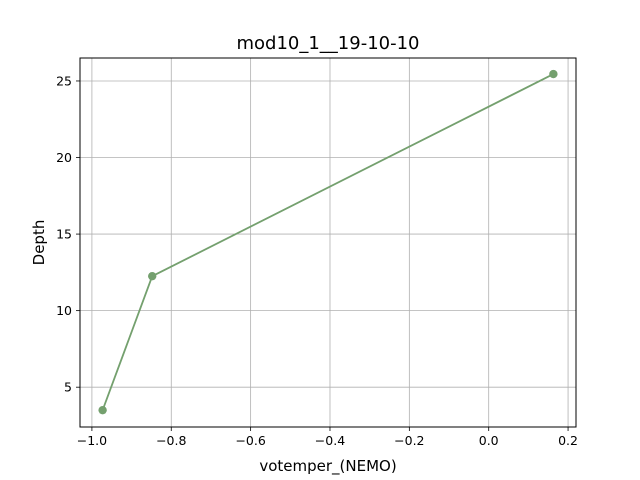 The width and height of the screenshot is (640, 480). I want to click on x-tick-label: −0.6, so click(250, 440).